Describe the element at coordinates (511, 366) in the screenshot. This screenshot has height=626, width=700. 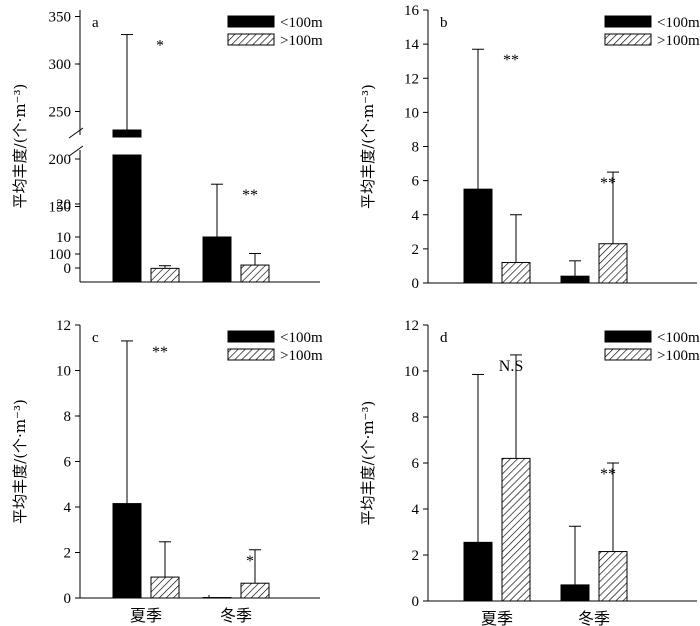
I see `significance-label: N.S` at that location.